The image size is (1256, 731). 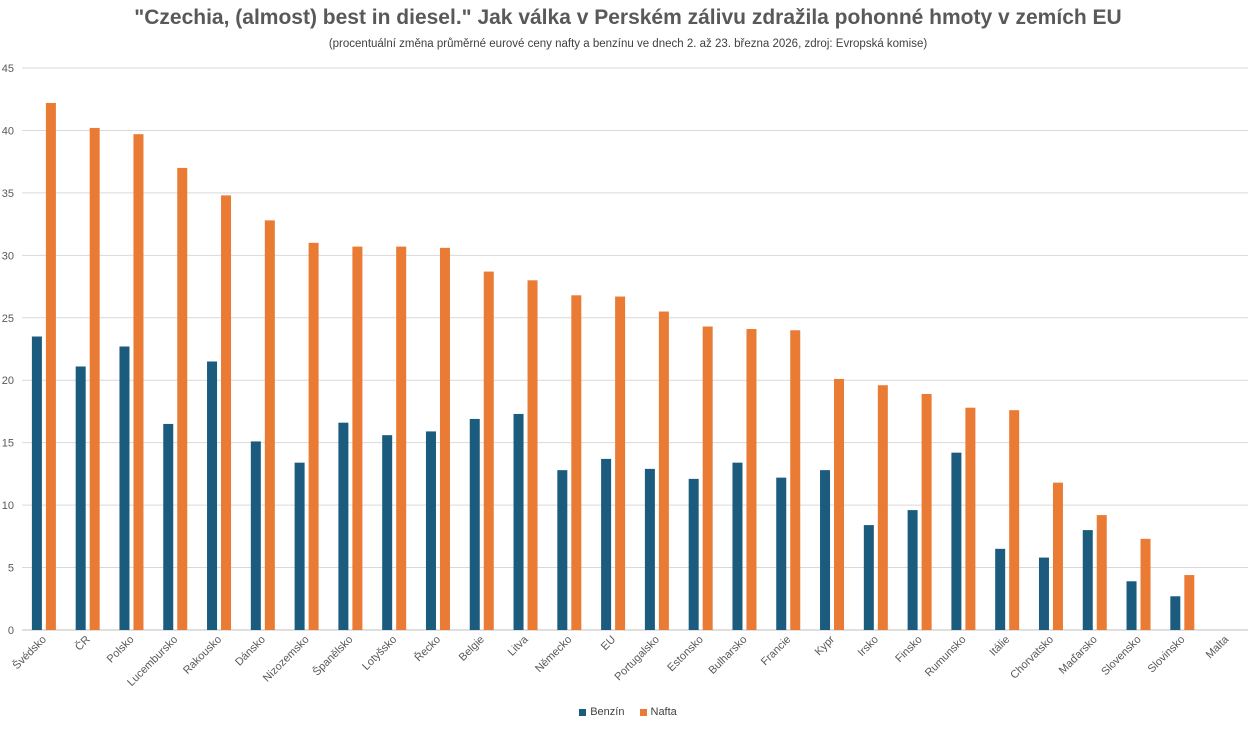 I want to click on x-tick-label: Švédsko, so click(x=29, y=652).